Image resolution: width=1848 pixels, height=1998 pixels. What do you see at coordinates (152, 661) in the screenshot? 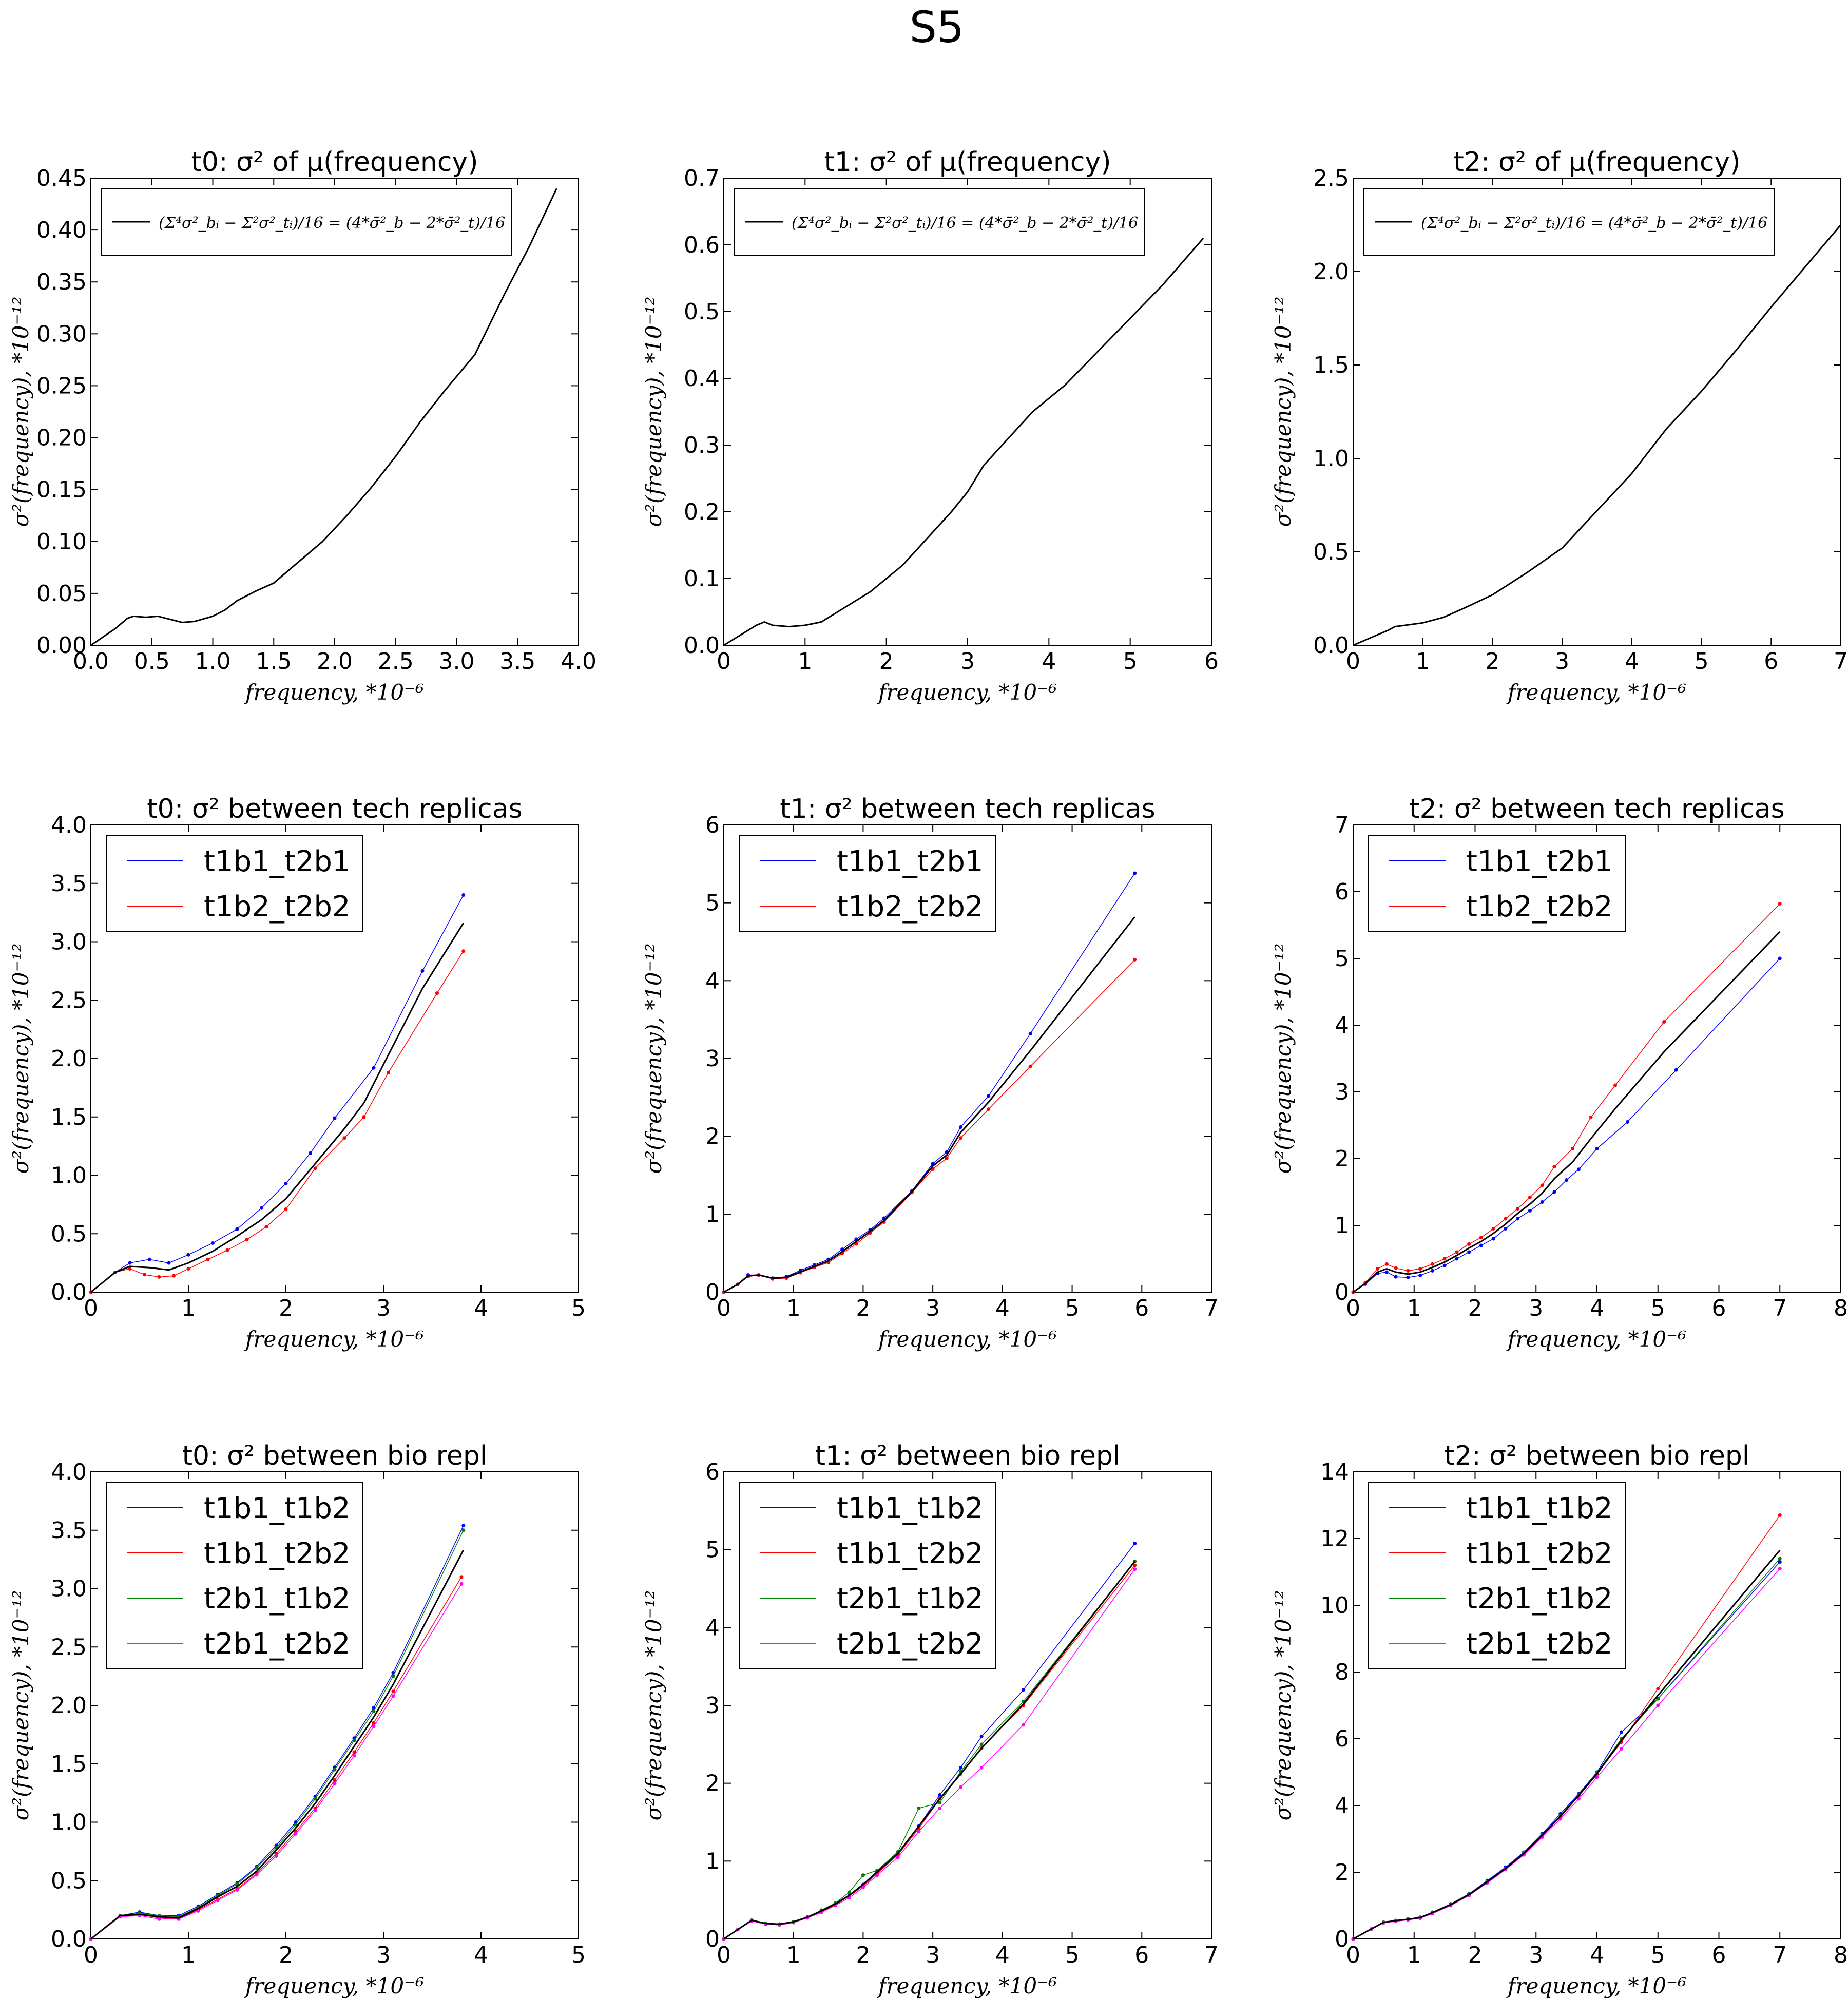
I see `x-tick-label: 0.5` at bounding box center [152, 661].